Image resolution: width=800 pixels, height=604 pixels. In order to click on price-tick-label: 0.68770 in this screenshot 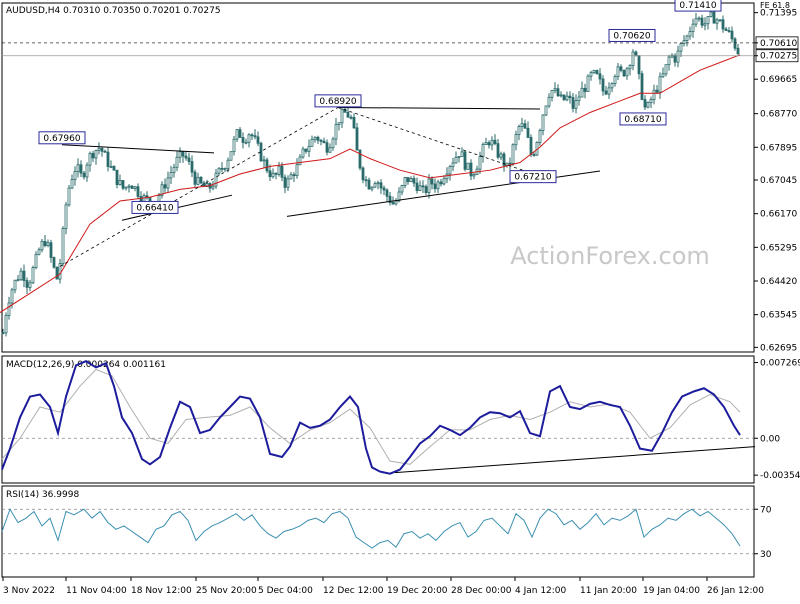, I will do `click(778, 115)`.